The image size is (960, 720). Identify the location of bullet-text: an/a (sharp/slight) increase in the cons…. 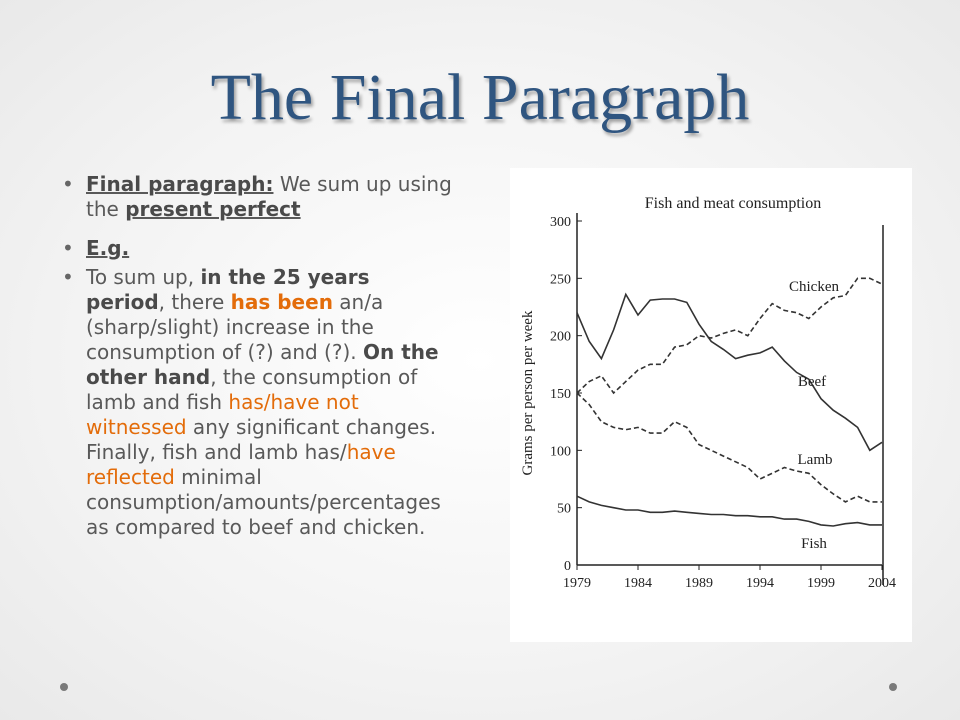
(235, 327).